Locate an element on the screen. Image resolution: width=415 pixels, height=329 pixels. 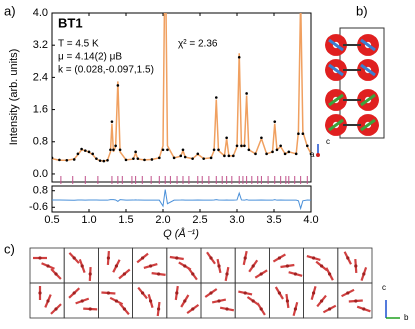
atom-cloud is located at coordinates (341, 66).